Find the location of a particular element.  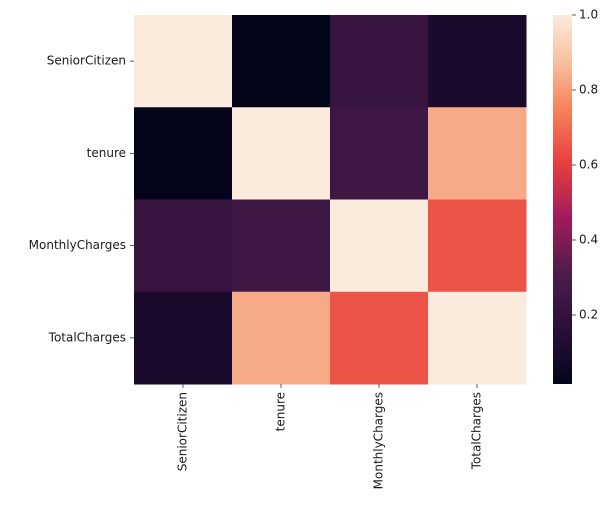

colorbar: 0.2 0.4 0.6 0.8 1.0 is located at coordinates (575, 196).